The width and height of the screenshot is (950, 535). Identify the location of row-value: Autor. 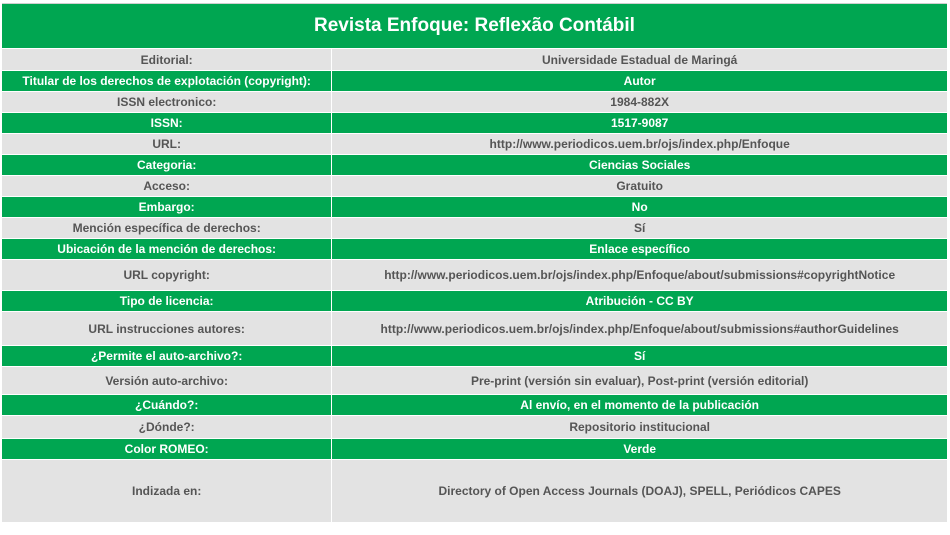
(639, 81).